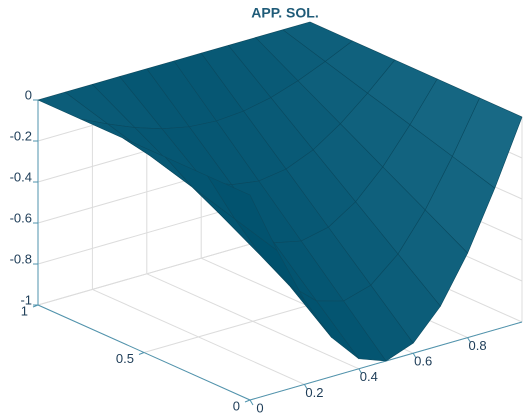 The image size is (531, 418). What do you see at coordinates (26, 299) in the screenshot?
I see `z-tick-label: -1` at bounding box center [26, 299].